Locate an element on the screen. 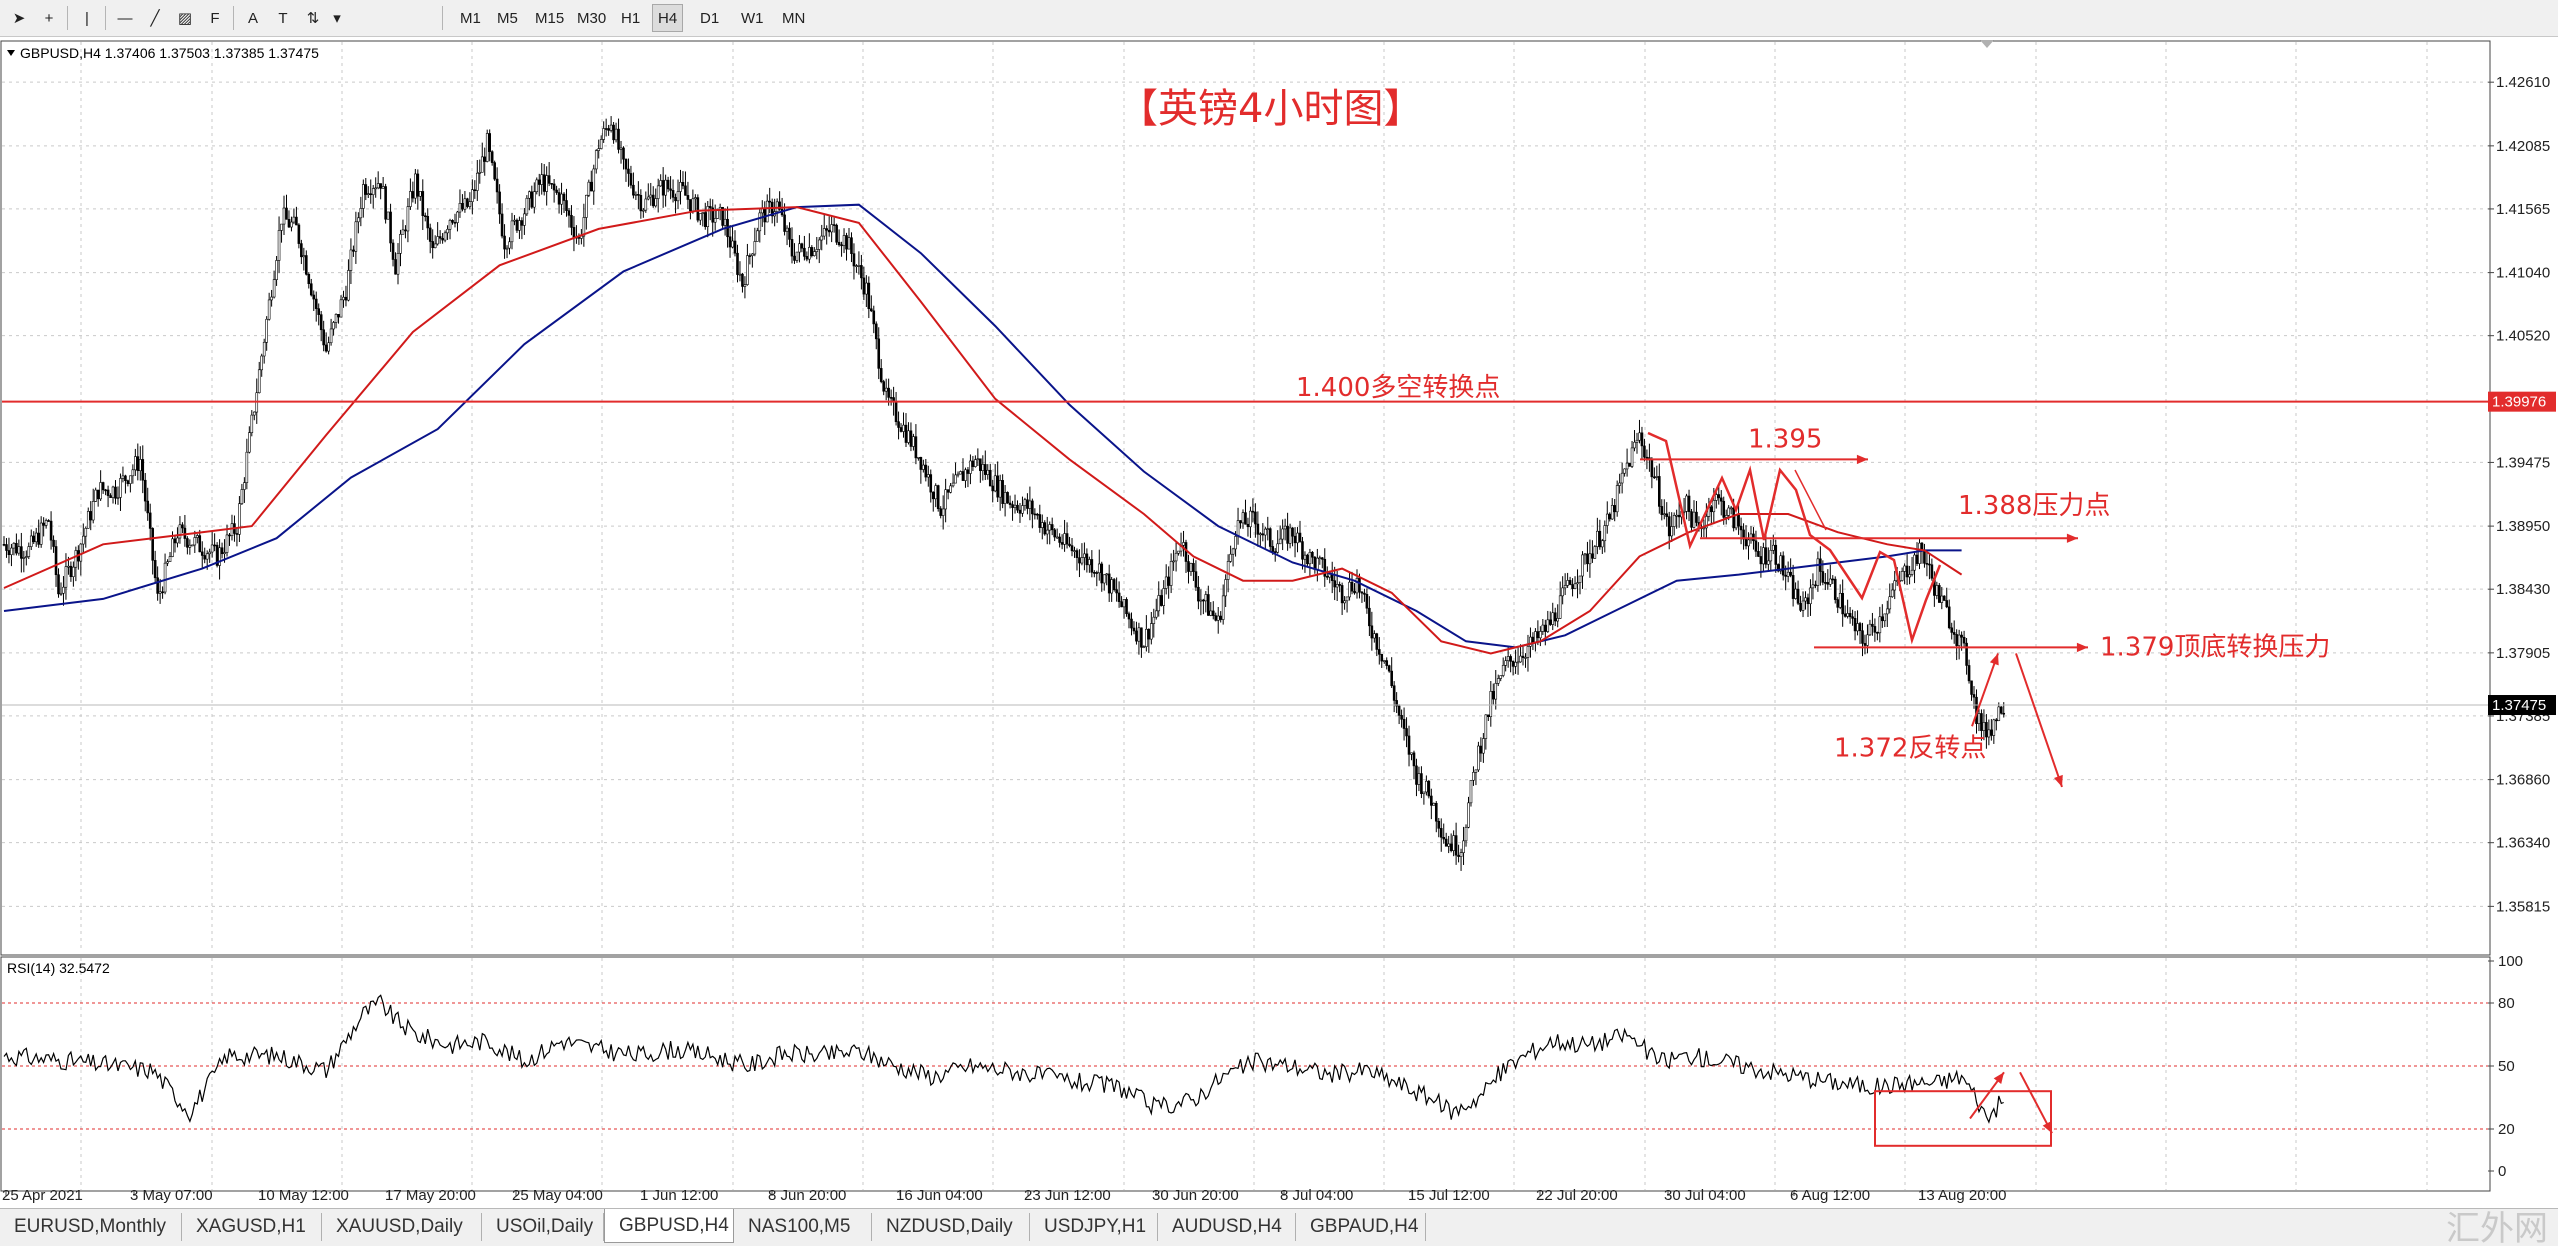 This screenshot has width=2558, height=1250. timeframe-h4-button: H4 is located at coordinates (668, 18).